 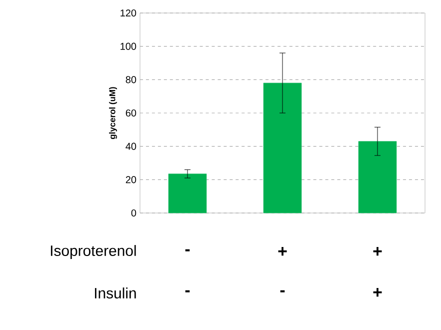 What do you see at coordinates (128, 46) in the screenshot?
I see `y-tick-label: 100` at bounding box center [128, 46].